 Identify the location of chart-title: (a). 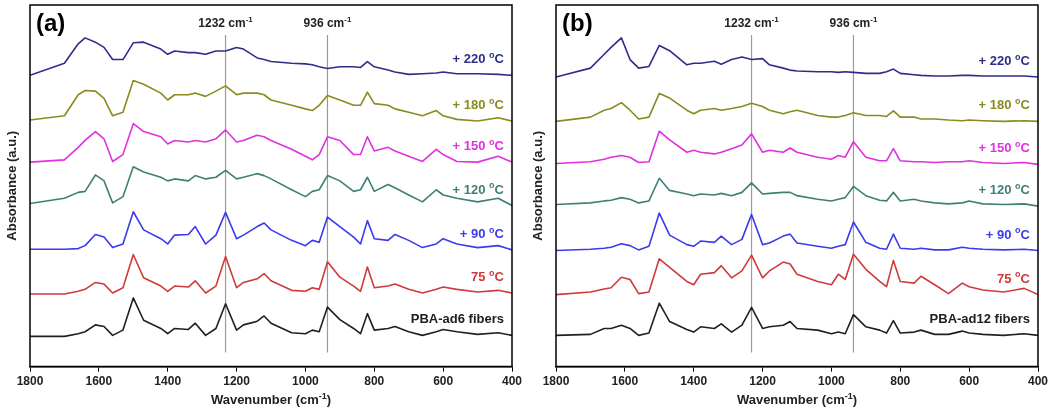
(51, 22).